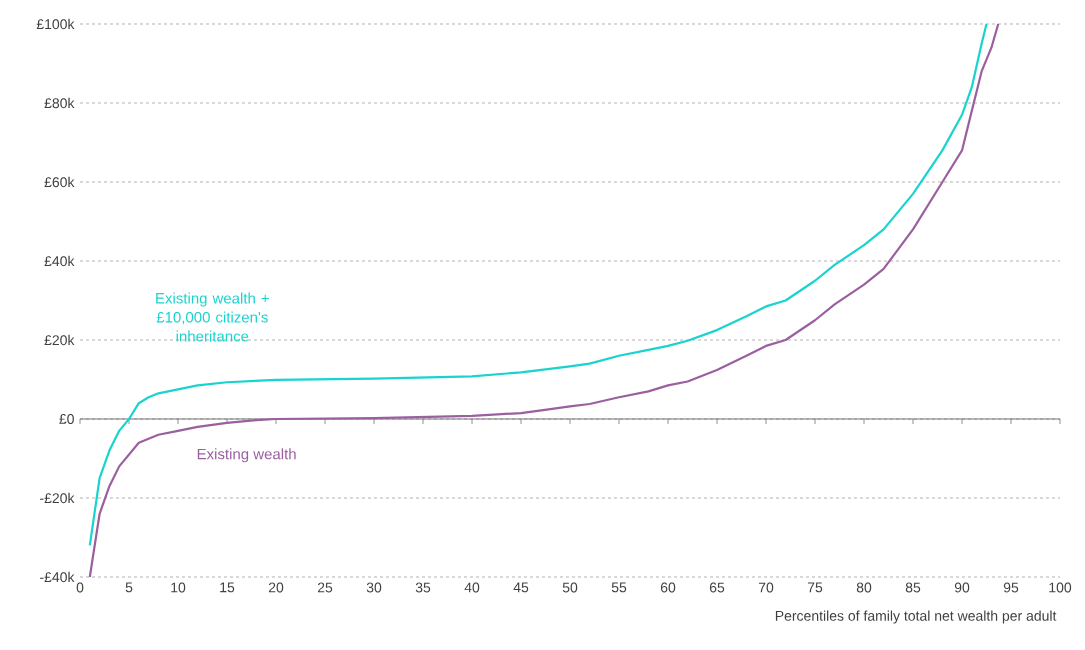 The height and width of the screenshot is (650, 1085). I want to click on x-tick-label: 15, so click(227, 587).